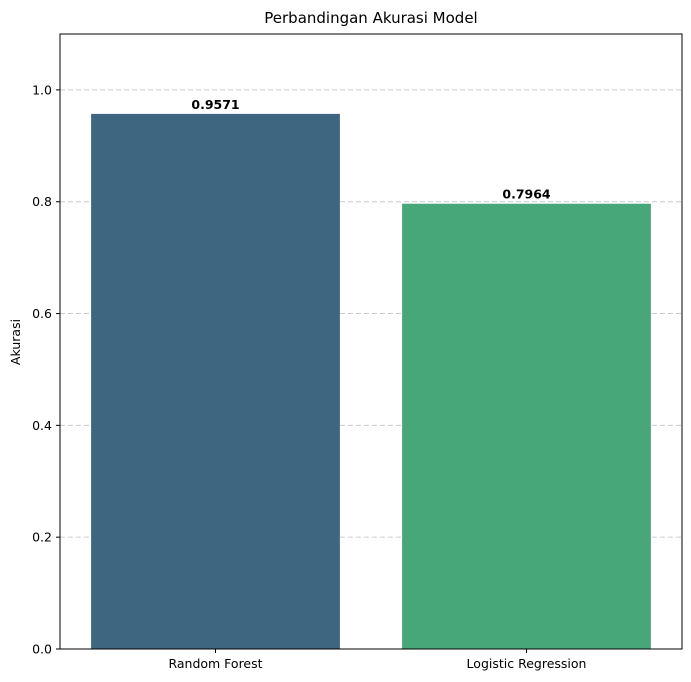 The image size is (691, 682). I want to click on x-tick-label: Random Forest, so click(215, 663).